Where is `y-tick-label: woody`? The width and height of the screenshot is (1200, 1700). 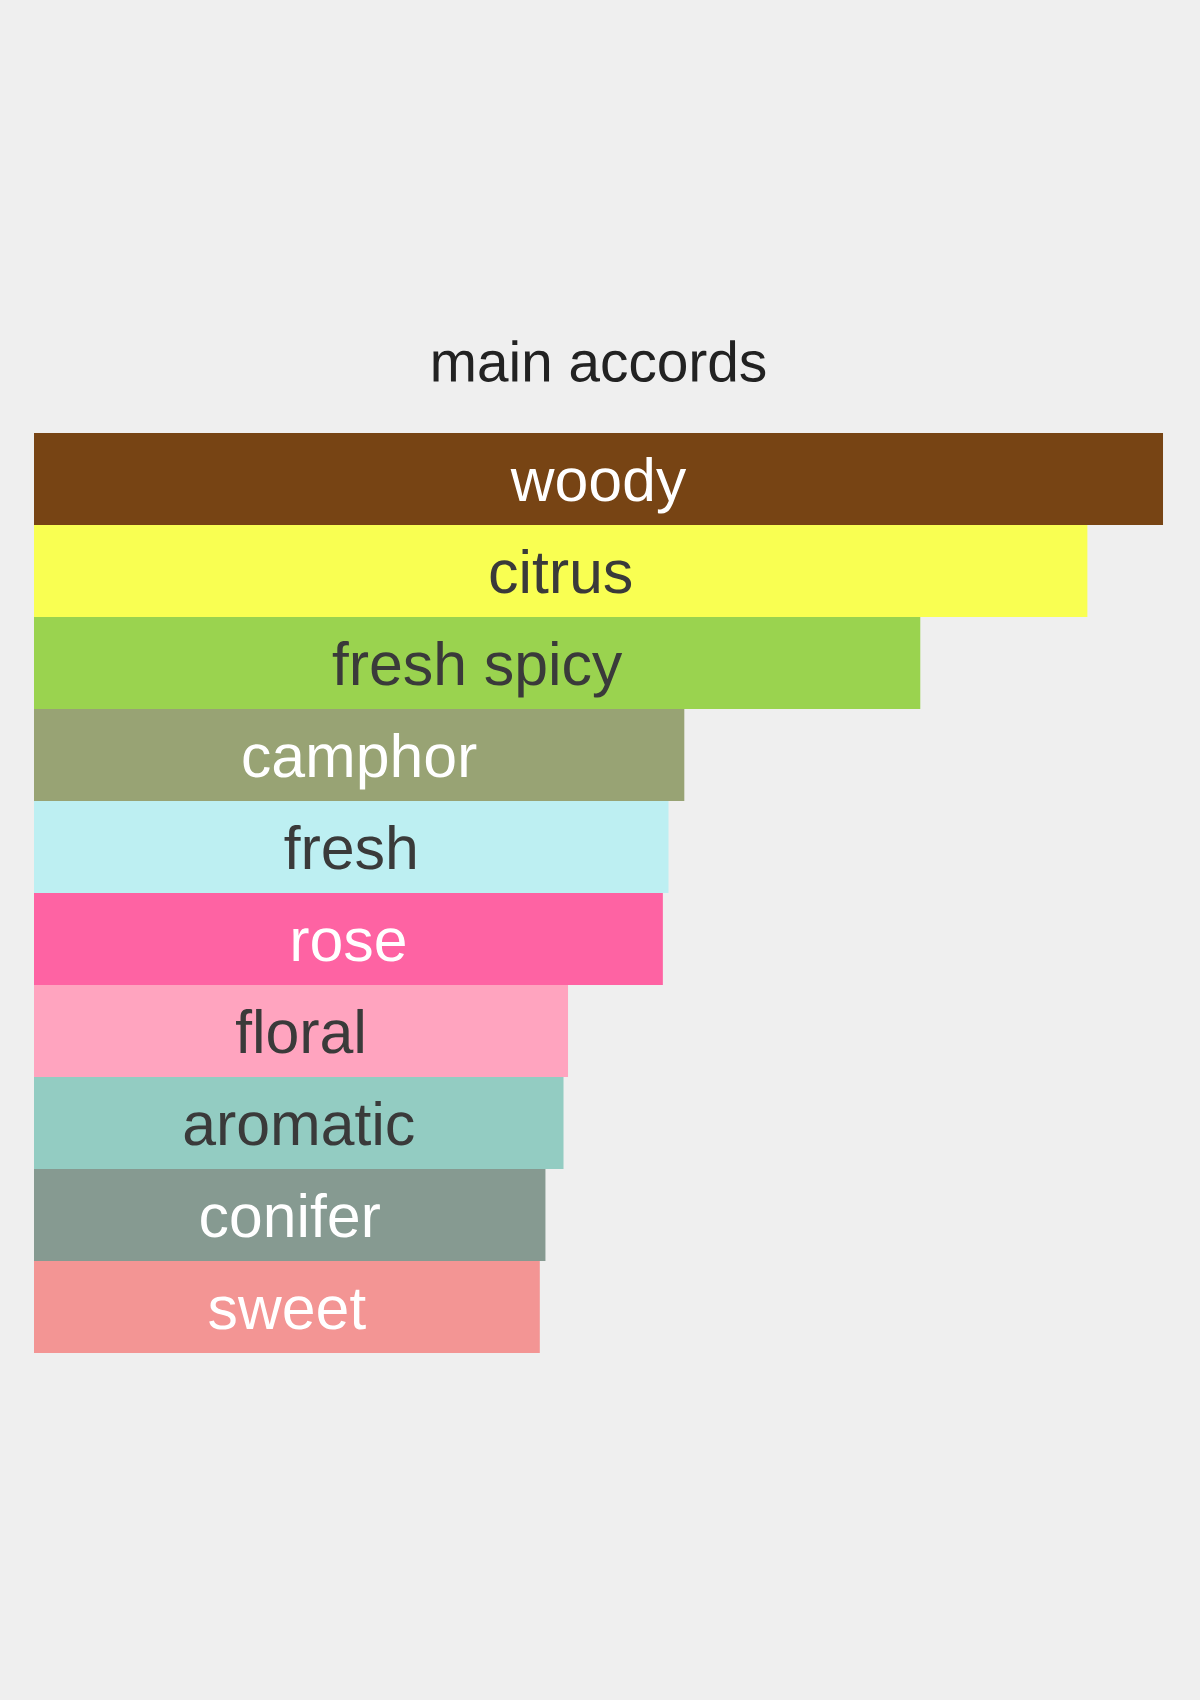
y-tick-label: woody is located at coordinates (598, 485).